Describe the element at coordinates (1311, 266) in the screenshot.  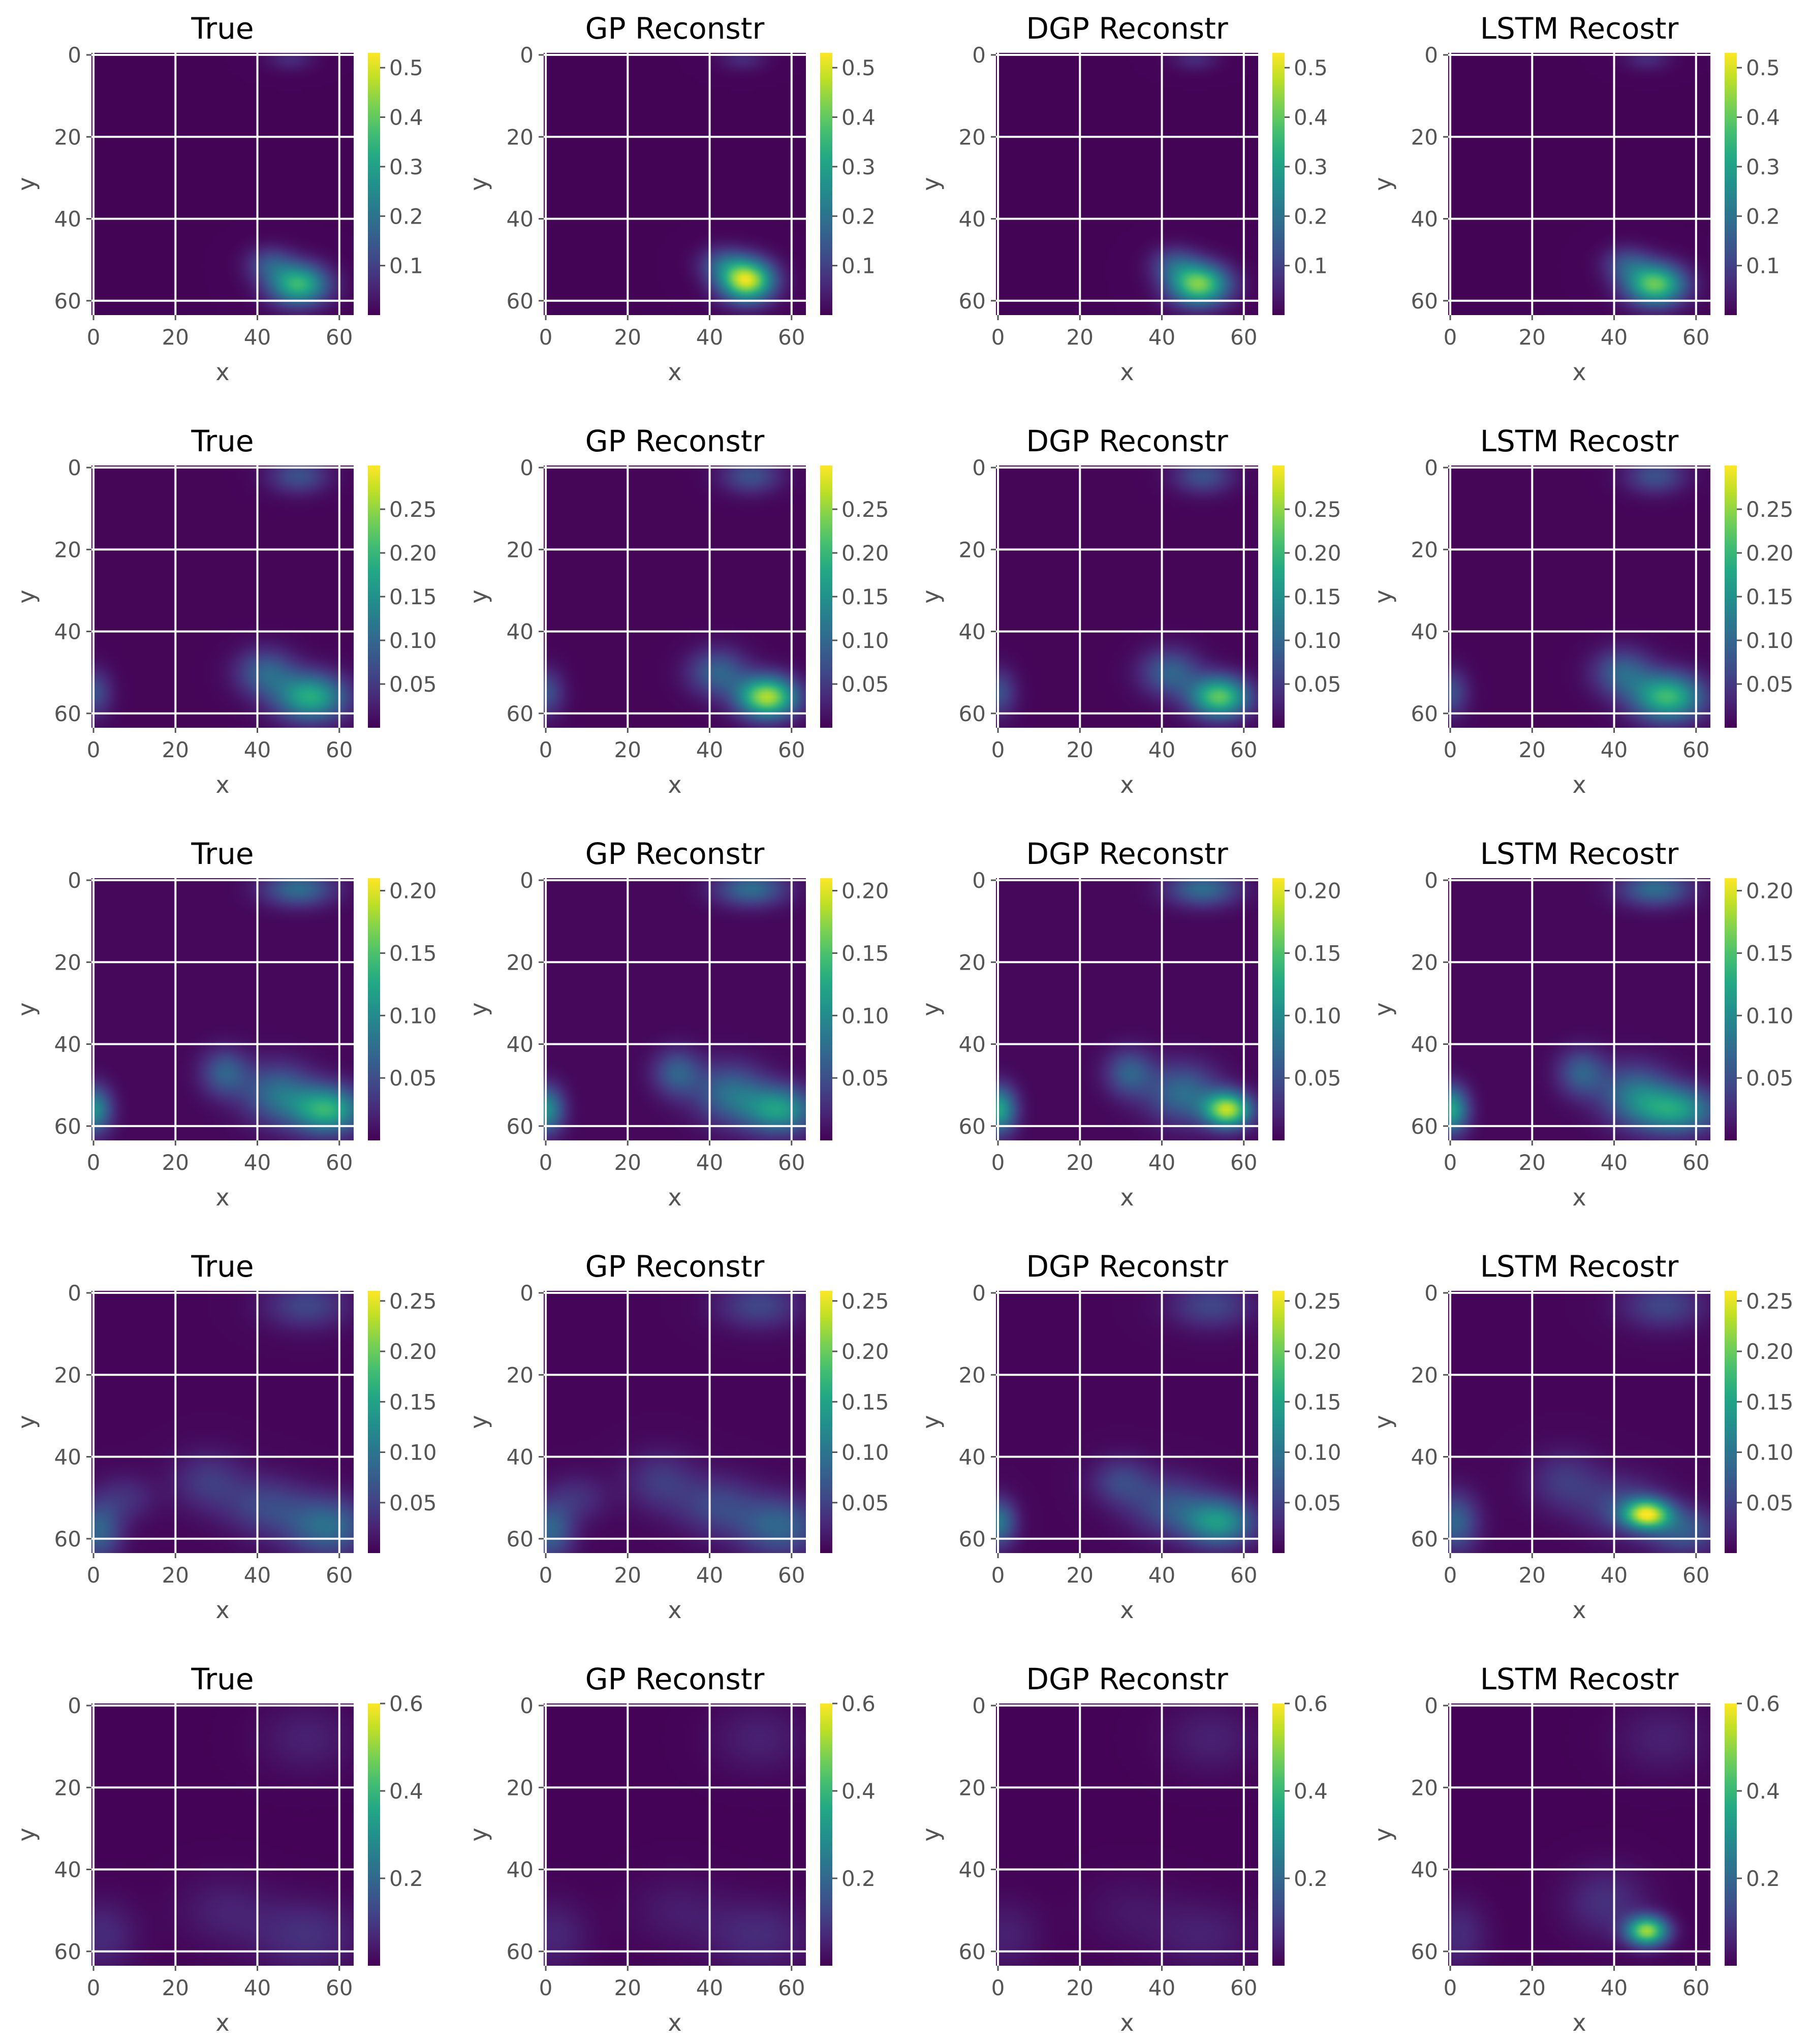
I see `colorbar-tick-label: 0.1` at that location.